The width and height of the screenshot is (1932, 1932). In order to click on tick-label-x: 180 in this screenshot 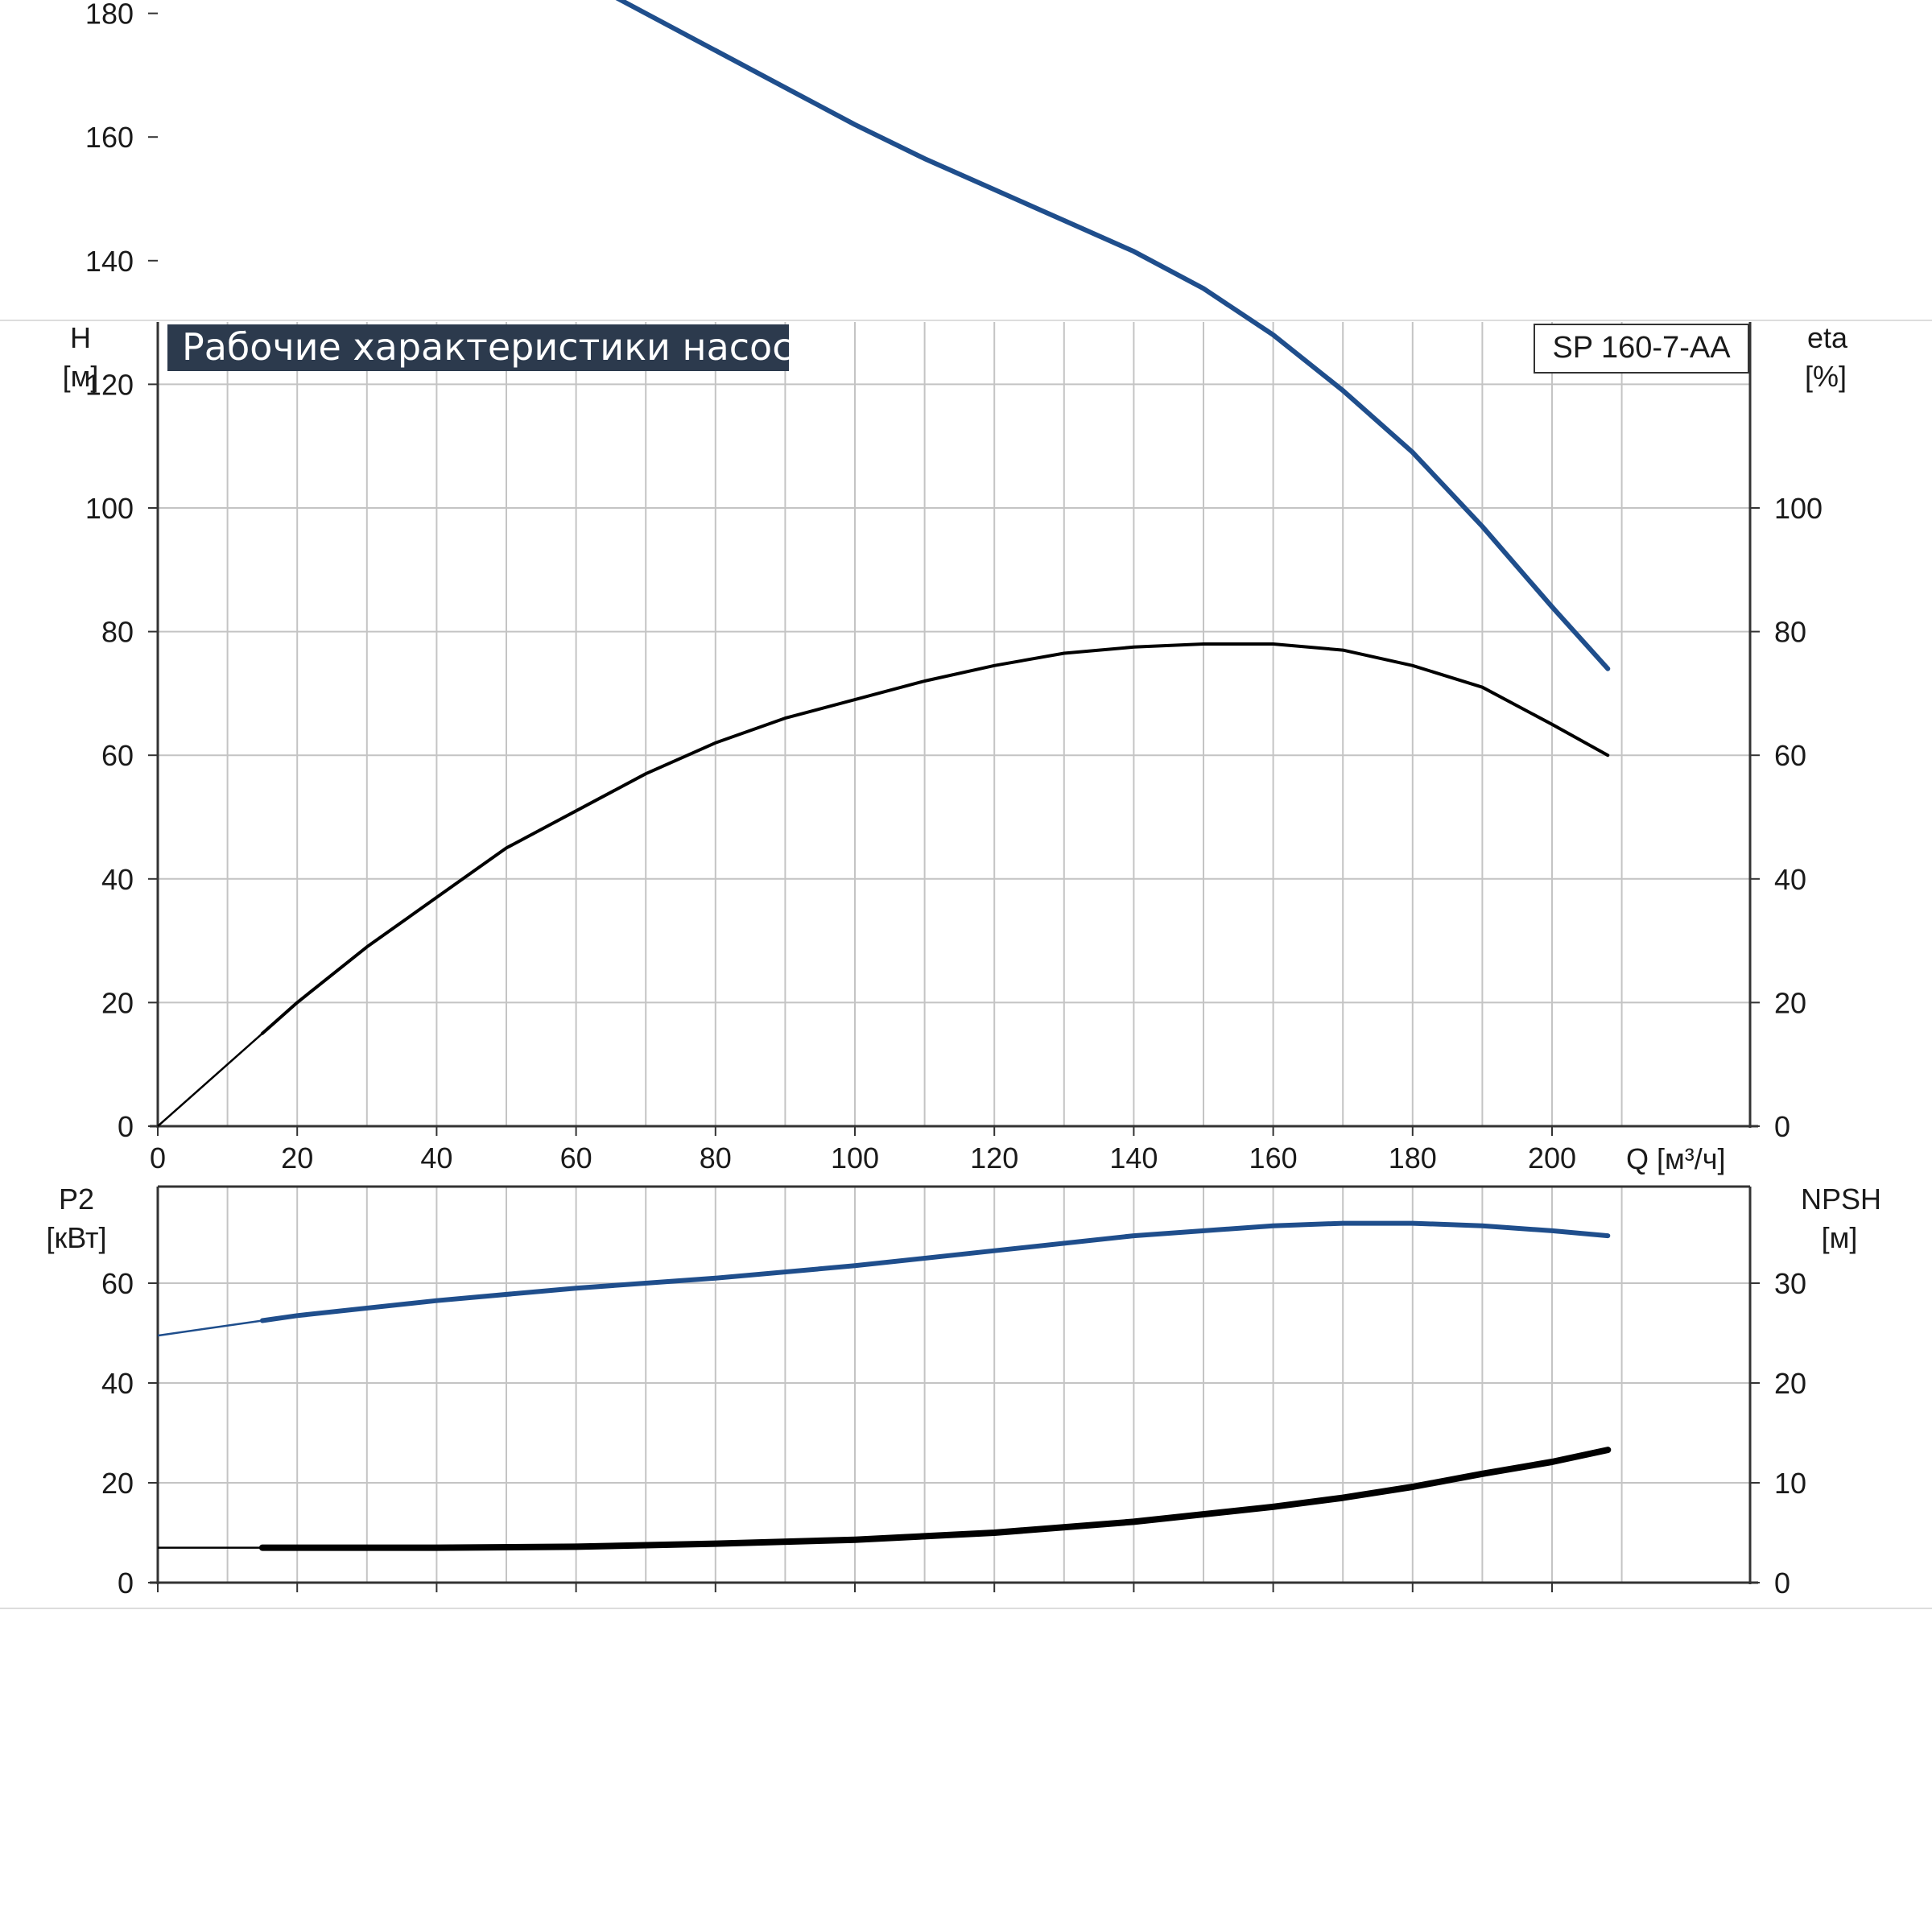, I will do `click(1413, 1157)`.